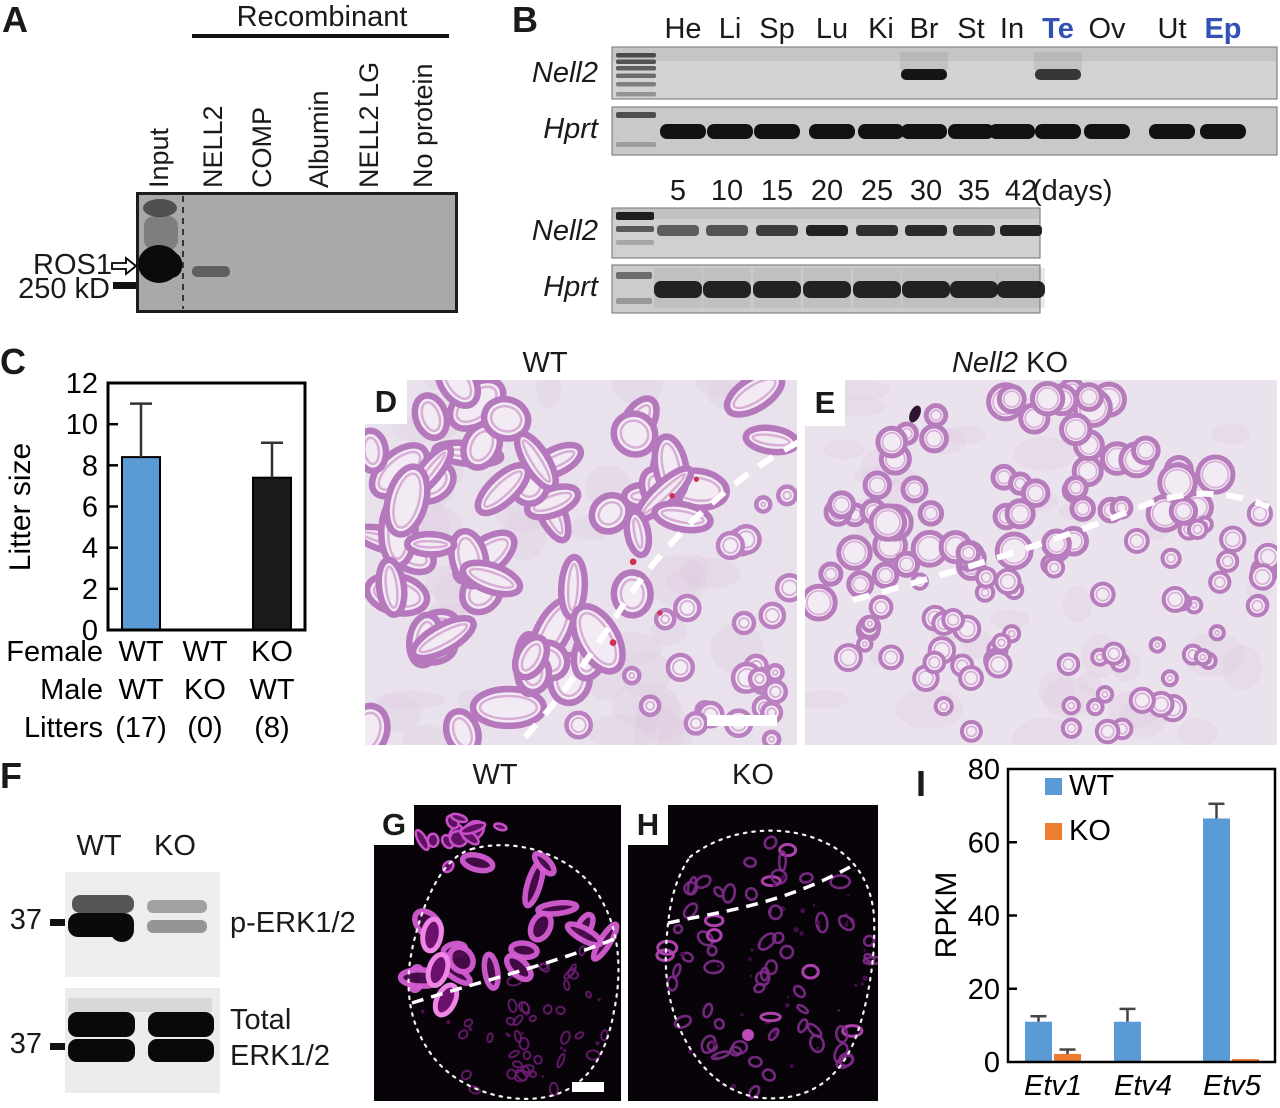 The height and width of the screenshot is (1108, 1280). What do you see at coordinates (944, 54) in the screenshot?
I see `gel-shading` at bounding box center [944, 54].